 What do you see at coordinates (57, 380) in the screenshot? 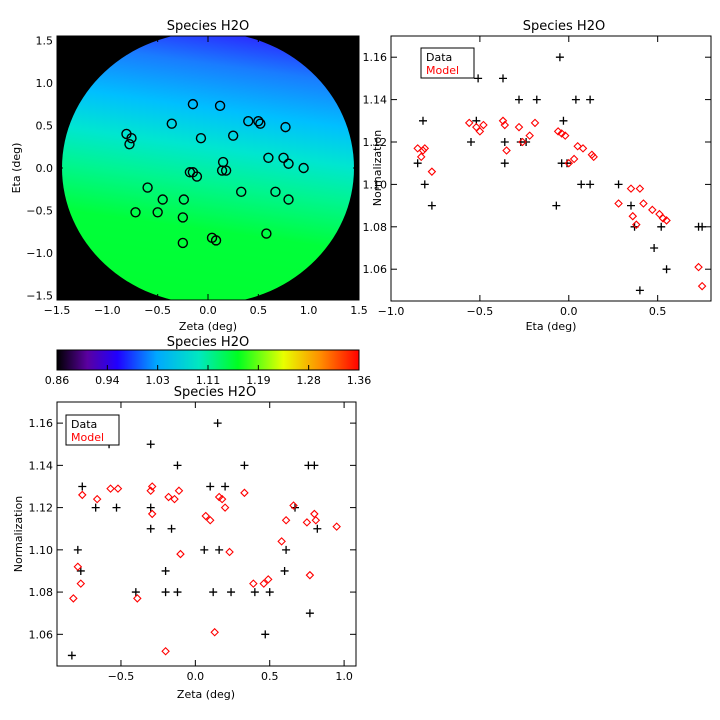
I see `colorbar-tick-label: 0.86` at bounding box center [57, 380].